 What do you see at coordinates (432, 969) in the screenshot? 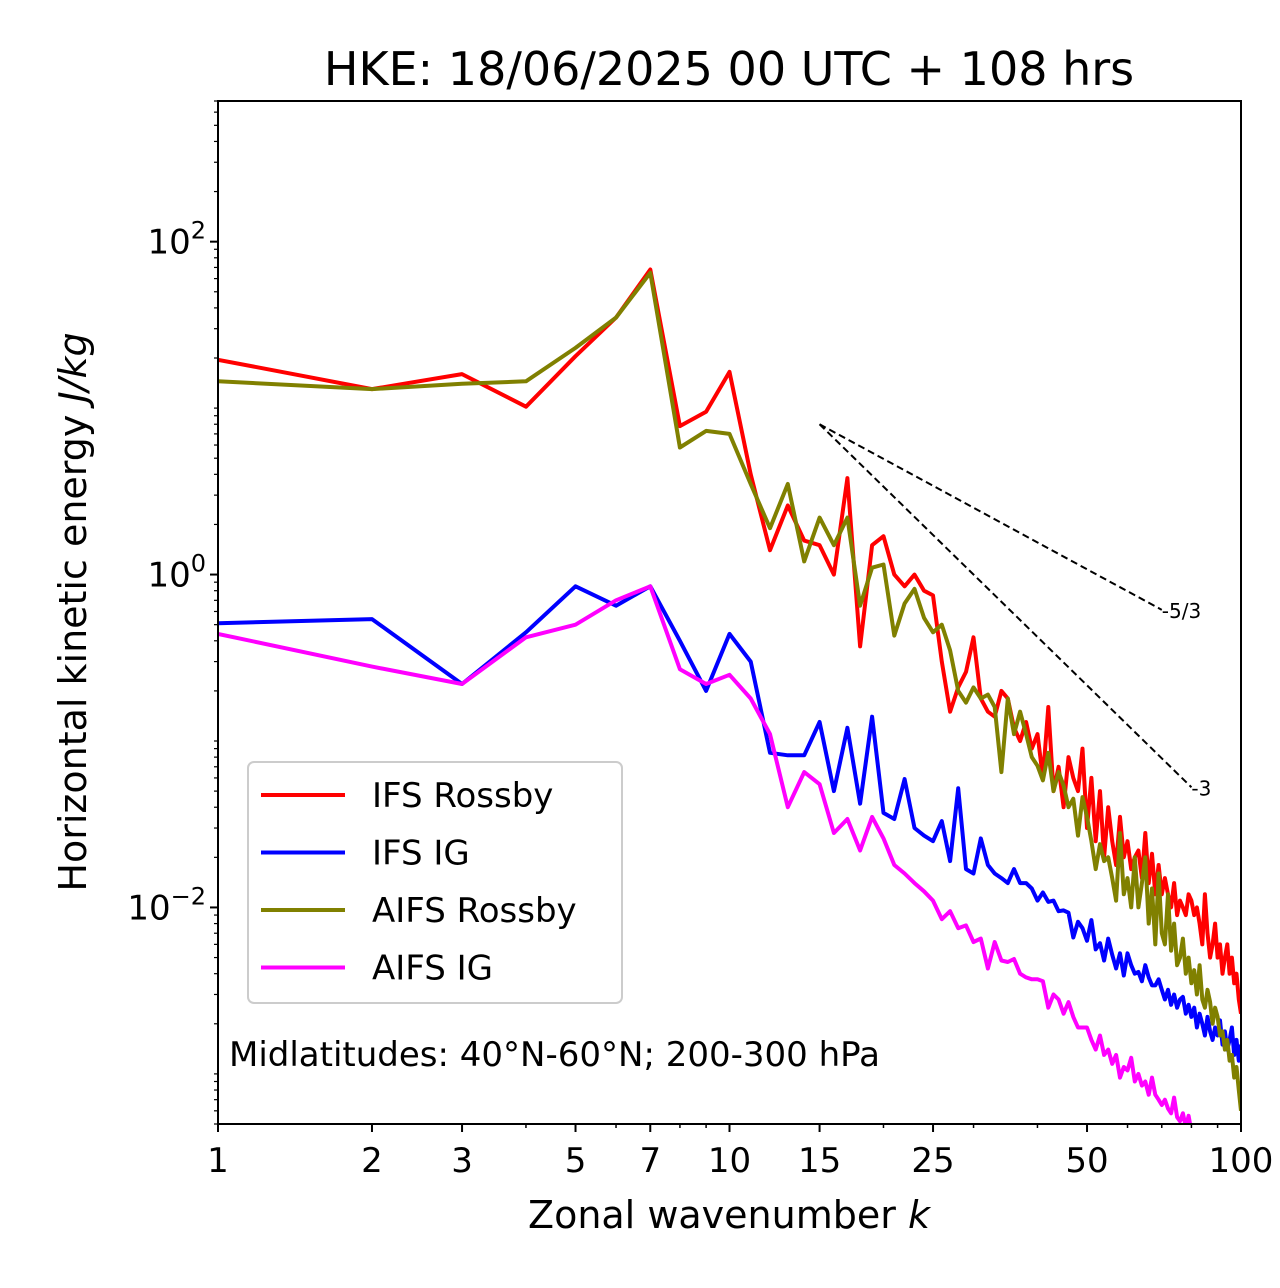
I see `legend-label-aifs-ig: AIFS IG` at bounding box center [432, 969].